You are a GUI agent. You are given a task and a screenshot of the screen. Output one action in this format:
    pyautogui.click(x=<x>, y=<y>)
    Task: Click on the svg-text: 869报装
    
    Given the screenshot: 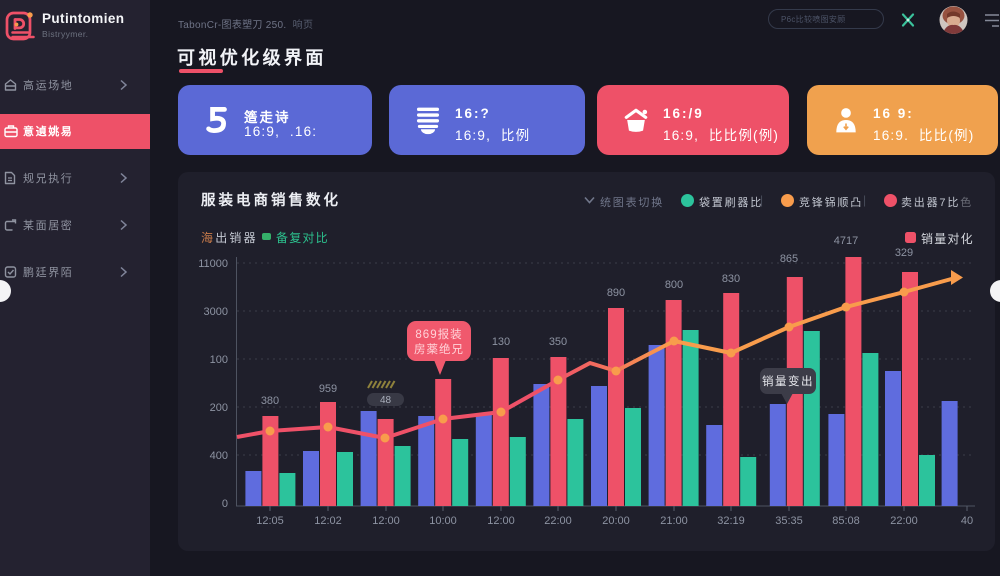 What is the action you would take?
    pyautogui.click(x=438, y=334)
    